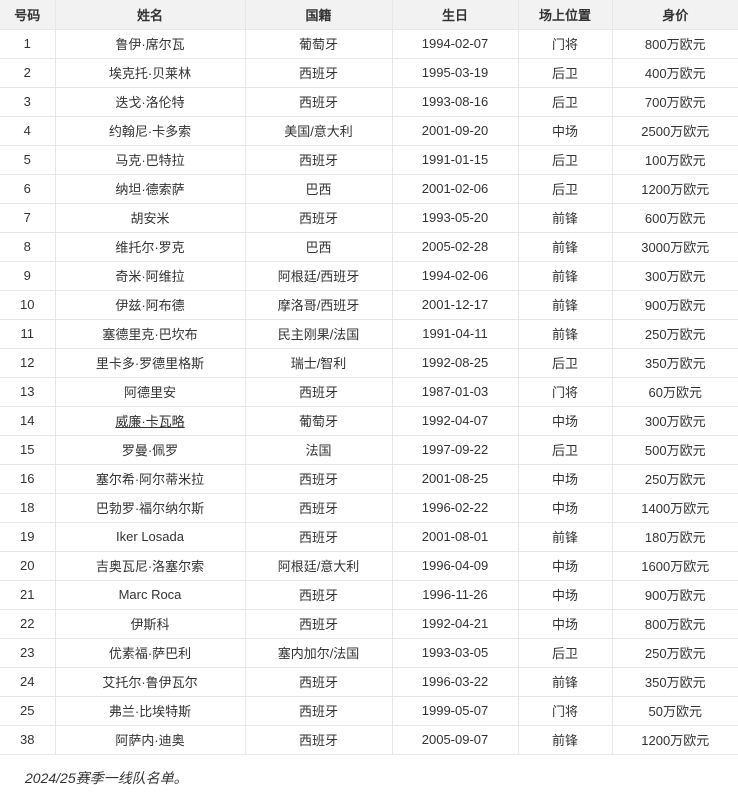  Describe the element at coordinates (319, 653) in the screenshot. I see `cell-nationality: 塞内加尔/法国` at that location.